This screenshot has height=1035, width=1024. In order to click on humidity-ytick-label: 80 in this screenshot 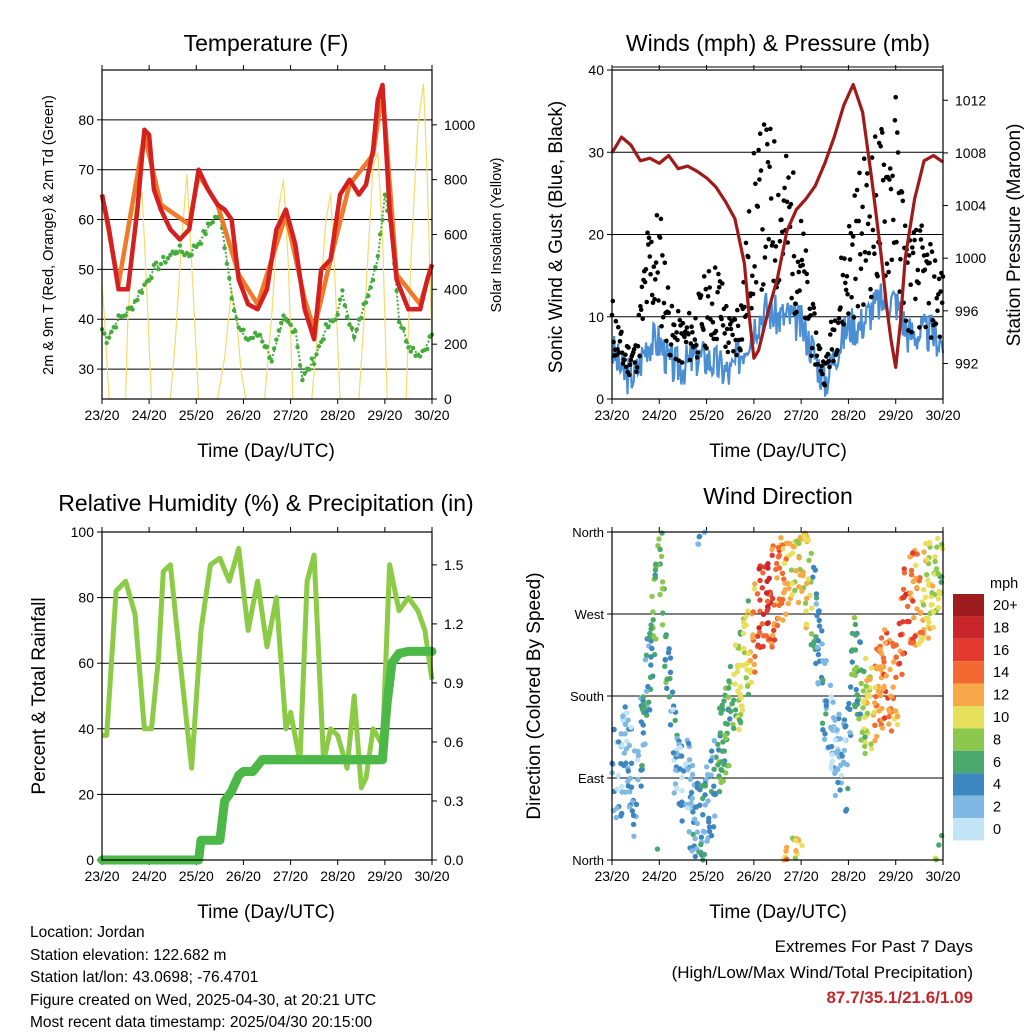, I will do `click(86, 598)`.